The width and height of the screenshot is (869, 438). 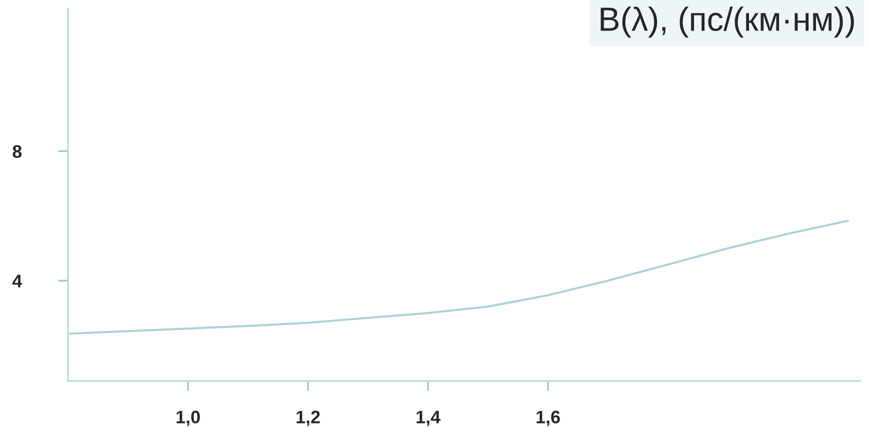 What do you see at coordinates (548, 418) in the screenshot?
I see `x-tick-label: 1,6` at bounding box center [548, 418].